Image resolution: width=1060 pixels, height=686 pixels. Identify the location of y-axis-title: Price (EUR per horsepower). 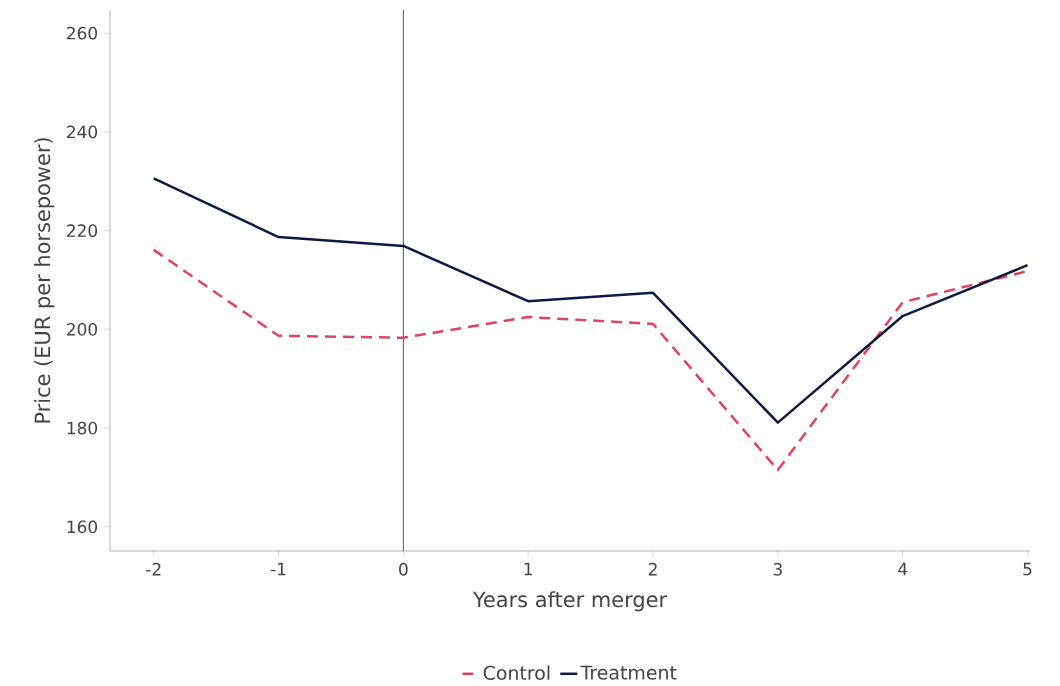
(44, 280).